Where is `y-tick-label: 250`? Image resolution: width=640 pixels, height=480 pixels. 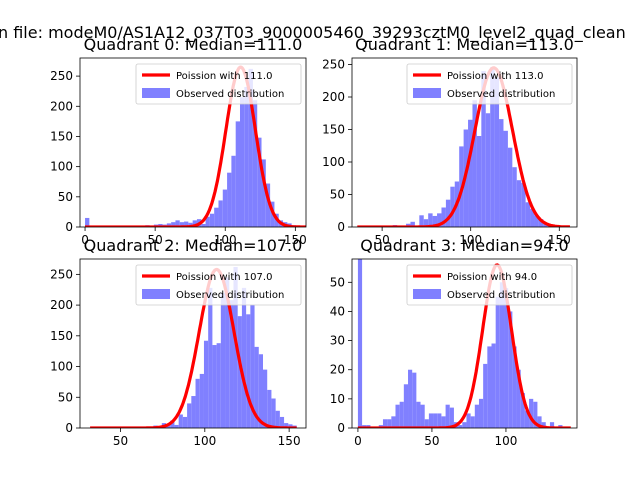
y-tick-label: 250 is located at coordinates (61, 76).